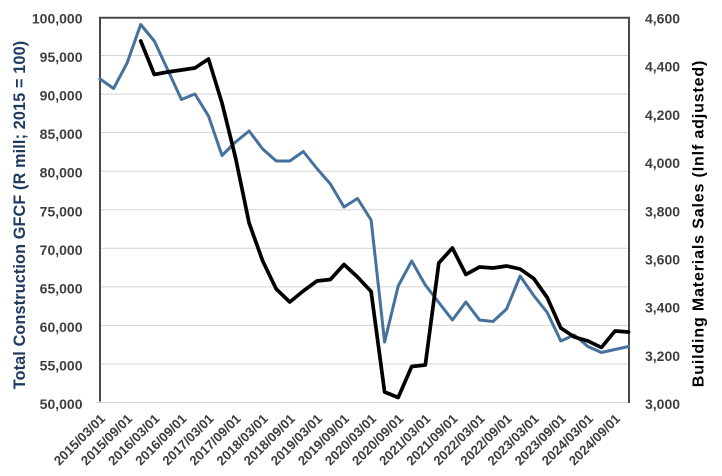 The image size is (722, 476). I want to click on svg-text: 3,000, so click(662, 404).